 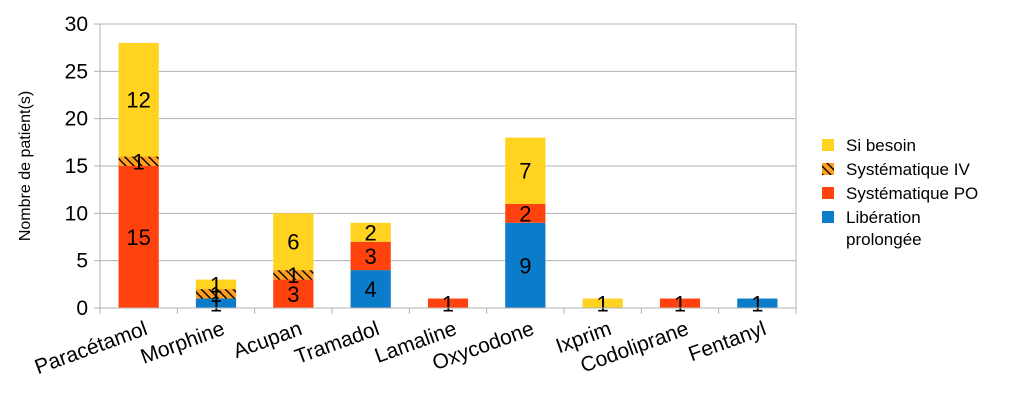 I want to click on legend-label-cont: prolongée, so click(x=884, y=239).